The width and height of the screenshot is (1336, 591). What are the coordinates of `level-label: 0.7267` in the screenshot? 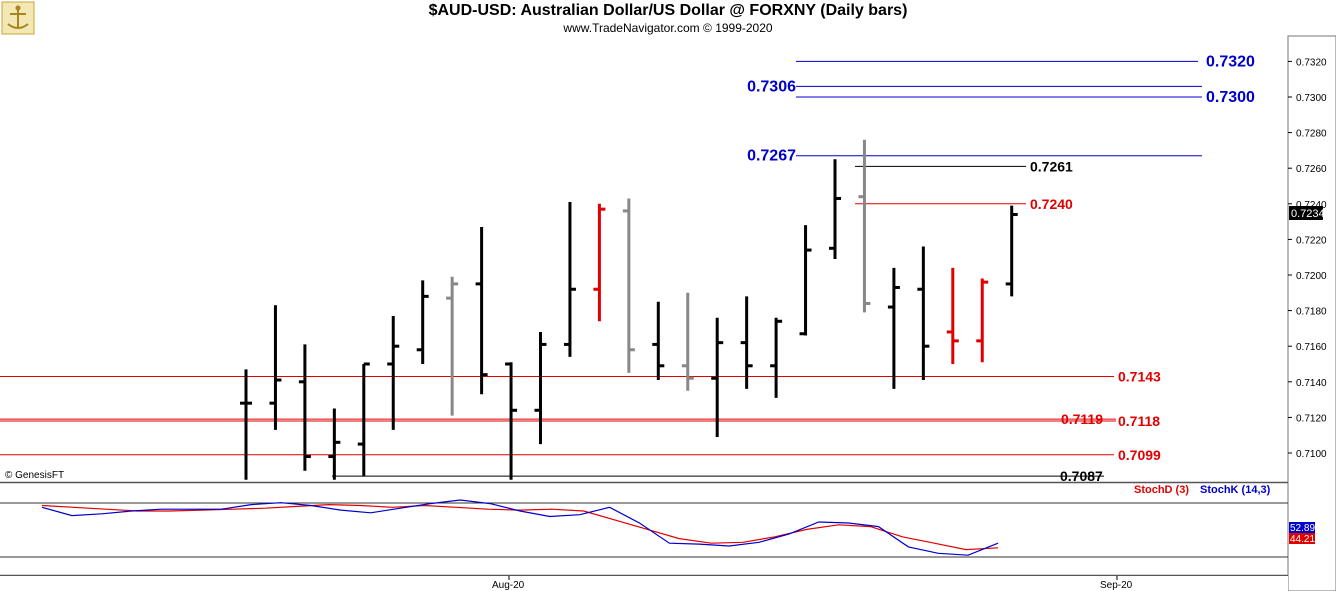 It's located at (771, 156).